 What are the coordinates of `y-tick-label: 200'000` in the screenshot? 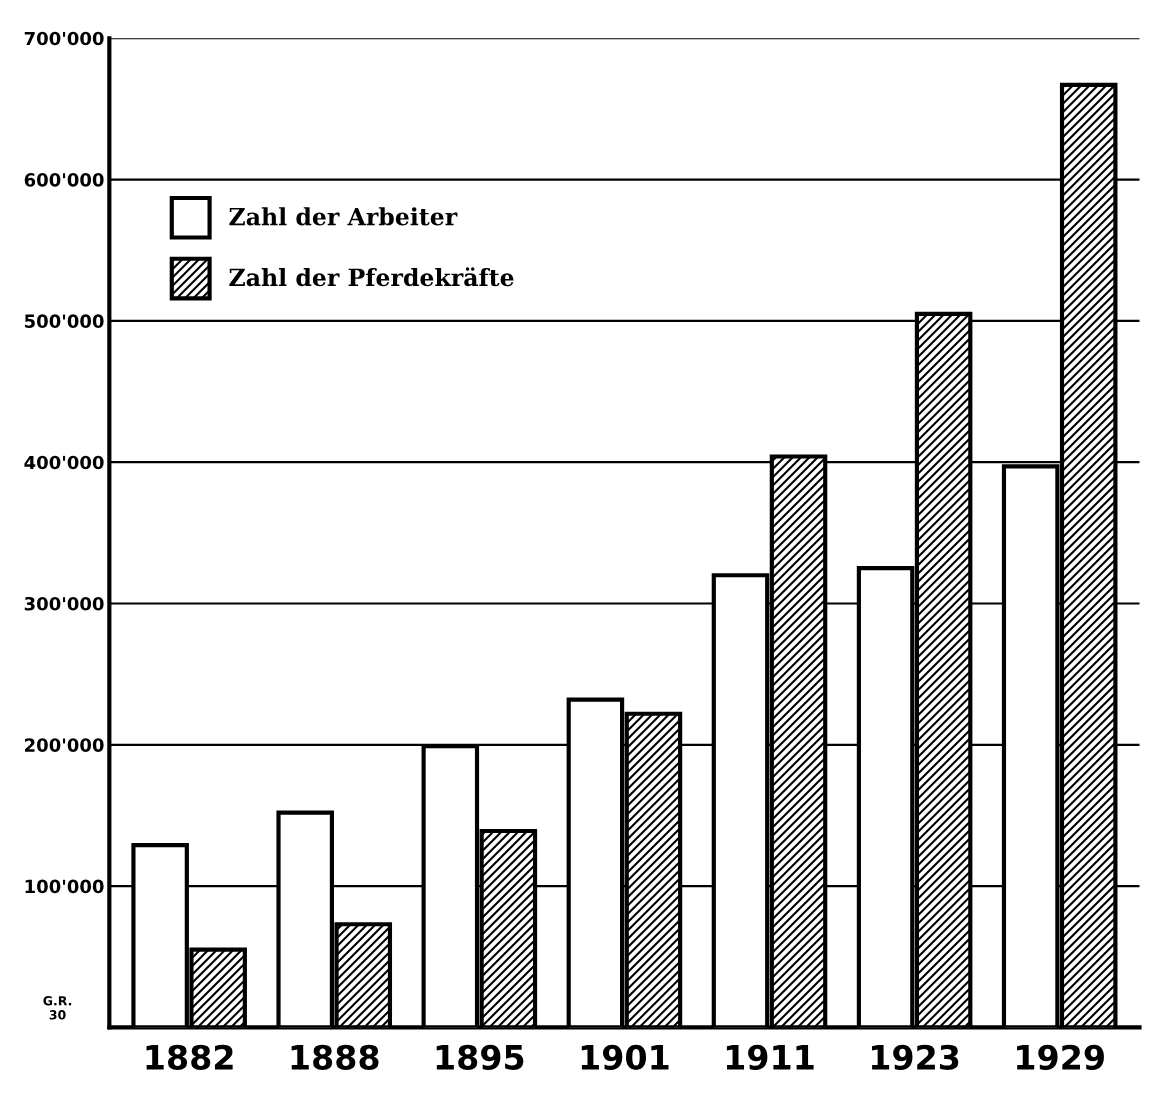 It's located at (64, 745).